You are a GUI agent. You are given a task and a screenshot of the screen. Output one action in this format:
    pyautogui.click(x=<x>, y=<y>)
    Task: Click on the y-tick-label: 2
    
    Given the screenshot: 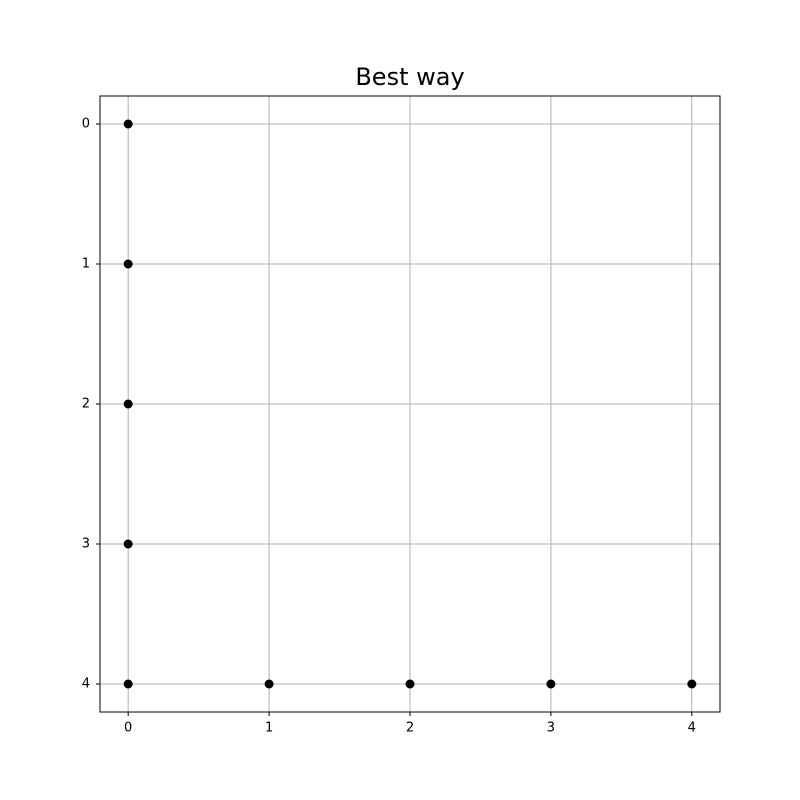 What is the action you would take?
    pyautogui.click(x=86, y=404)
    